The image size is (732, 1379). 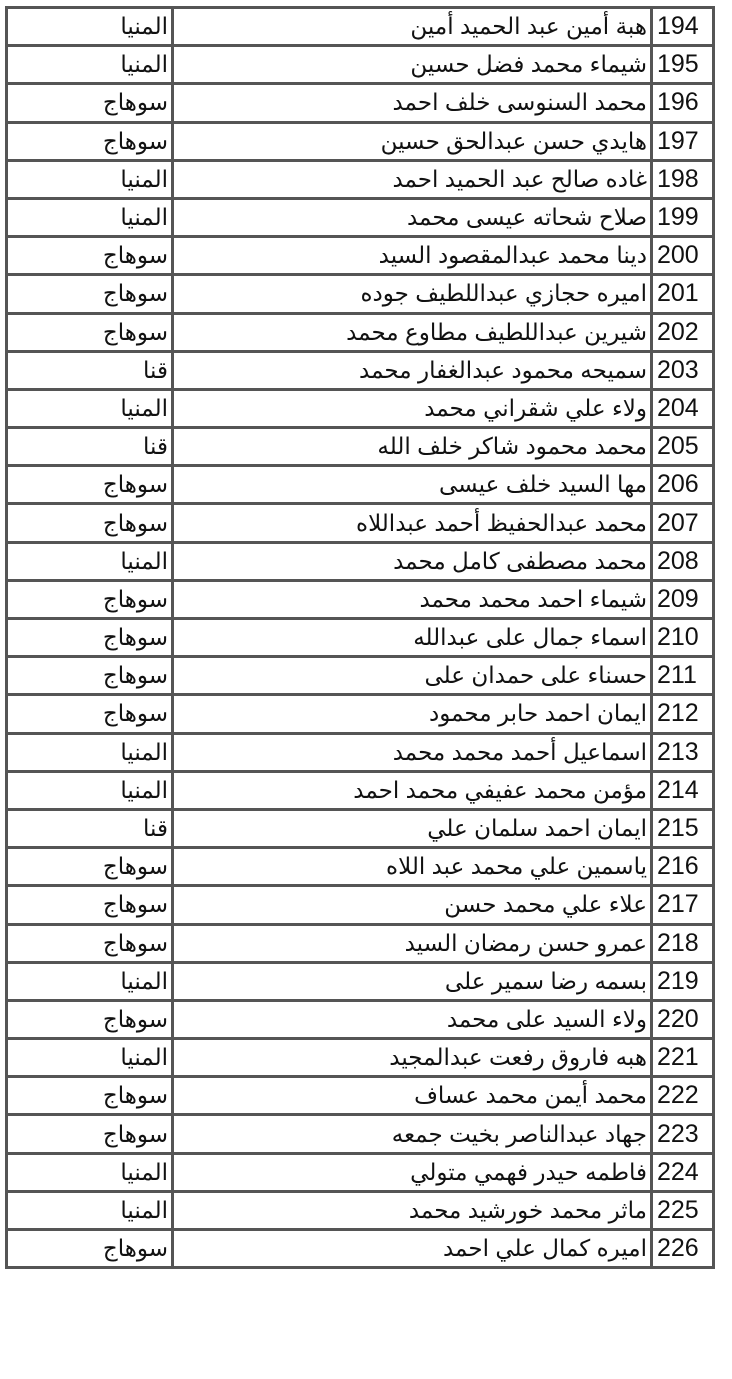 I want to click on table-row: 222 محمد أيمن محمد عساف سوهاج, so click(x=360, y=1096).